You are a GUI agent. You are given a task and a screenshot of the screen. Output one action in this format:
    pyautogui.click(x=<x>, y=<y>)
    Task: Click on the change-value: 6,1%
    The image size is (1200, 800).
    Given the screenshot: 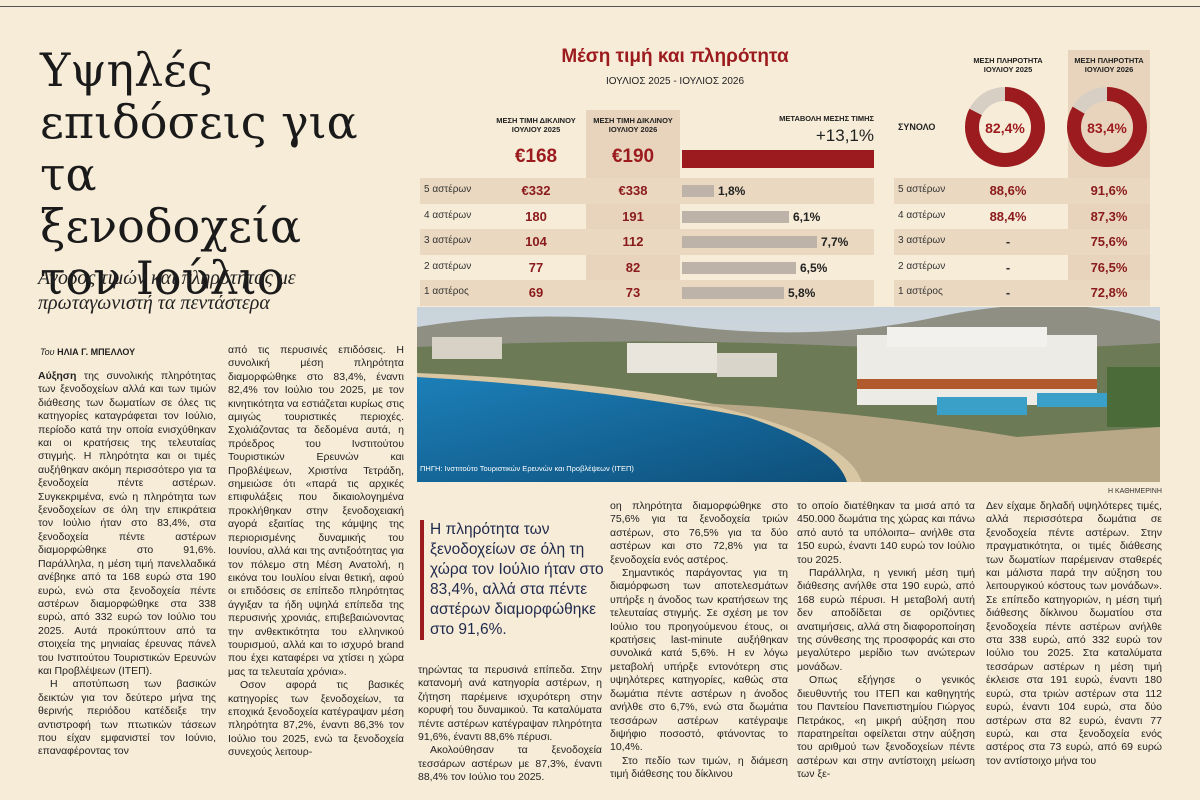 What is the action you would take?
    pyautogui.click(x=807, y=216)
    